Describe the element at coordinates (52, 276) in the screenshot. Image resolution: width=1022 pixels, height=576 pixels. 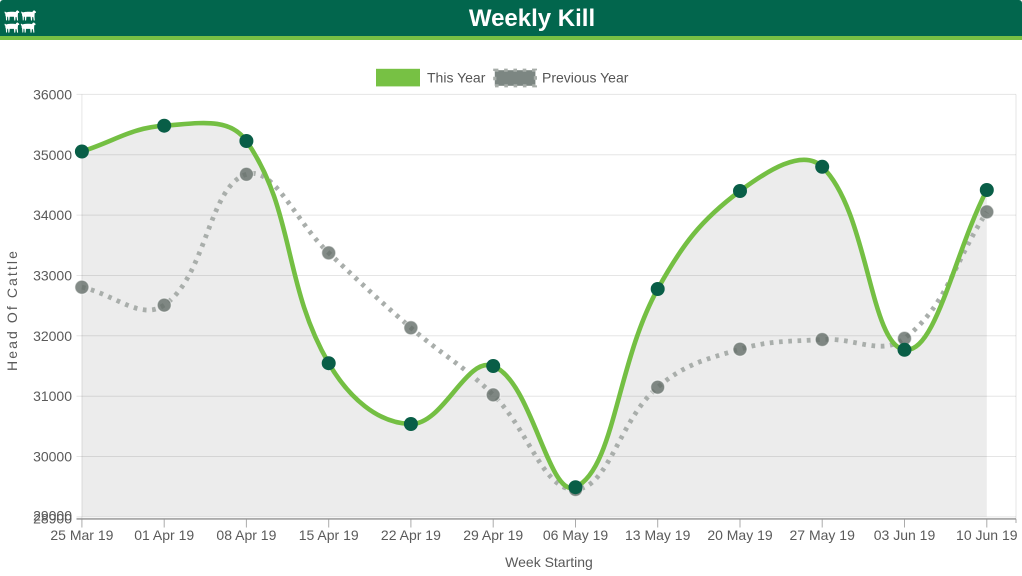
I see `svg-text: 33000` at that location.